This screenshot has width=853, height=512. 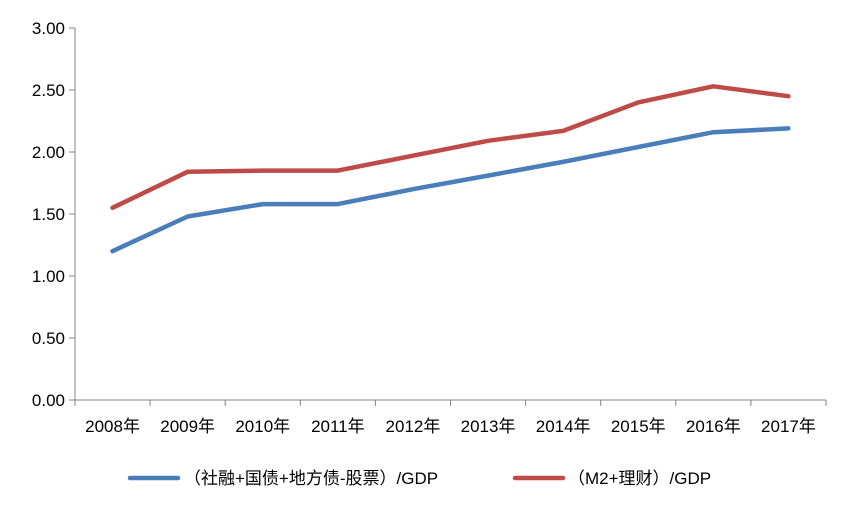 I want to click on y-tick-label: 1.00, so click(x=48, y=276).